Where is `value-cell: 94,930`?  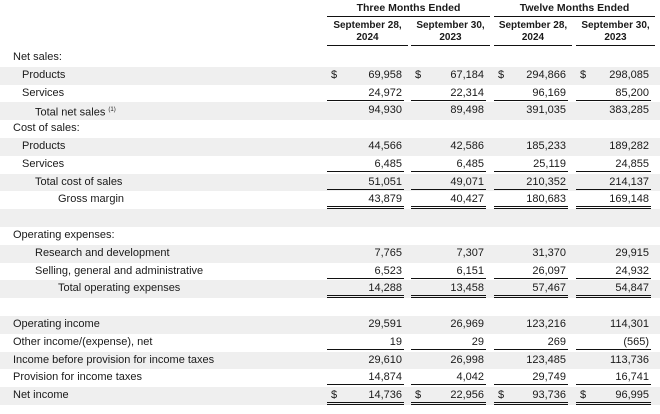 value-cell: 94,930 is located at coordinates (365, 109).